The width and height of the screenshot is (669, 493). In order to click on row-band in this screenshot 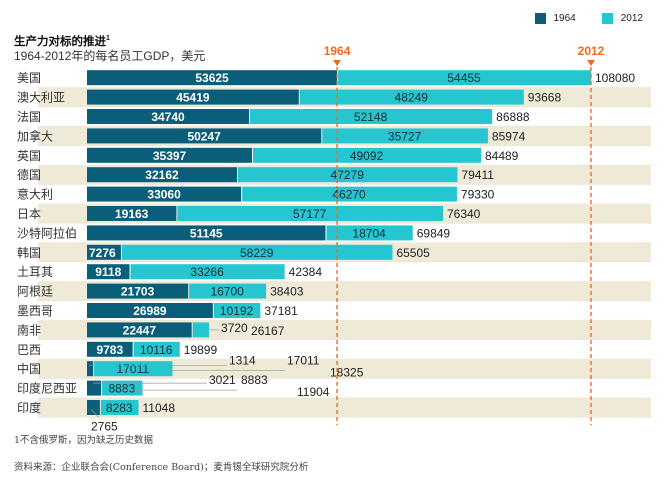, I will do `click(344, 407)`.